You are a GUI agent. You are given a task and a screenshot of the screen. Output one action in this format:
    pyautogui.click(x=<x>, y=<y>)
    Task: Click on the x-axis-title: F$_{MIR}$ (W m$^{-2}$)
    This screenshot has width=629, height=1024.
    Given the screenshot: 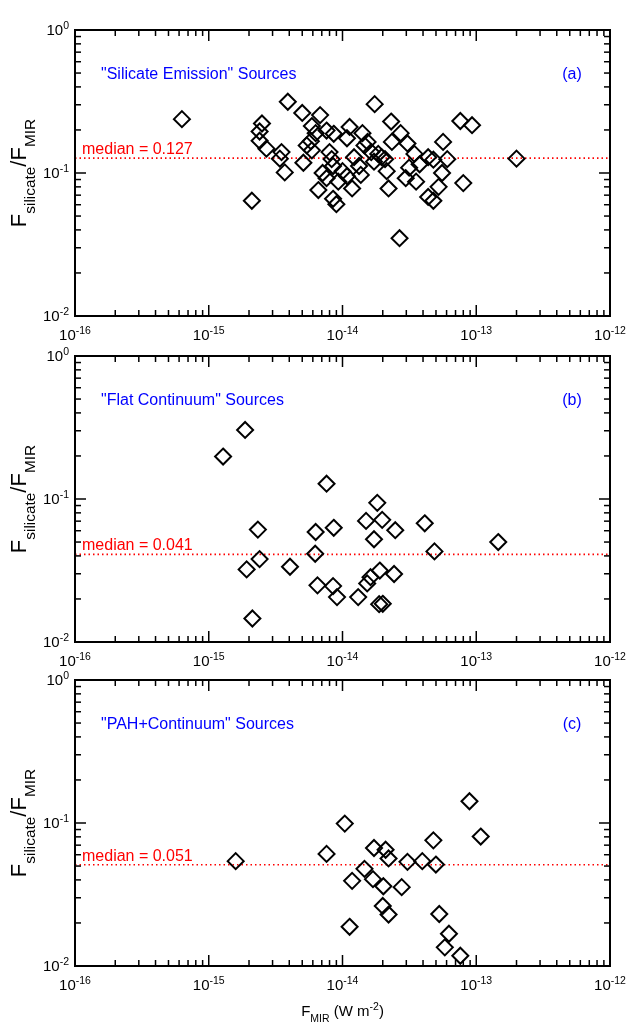 What is the action you would take?
    pyautogui.click(x=342, y=1012)
    